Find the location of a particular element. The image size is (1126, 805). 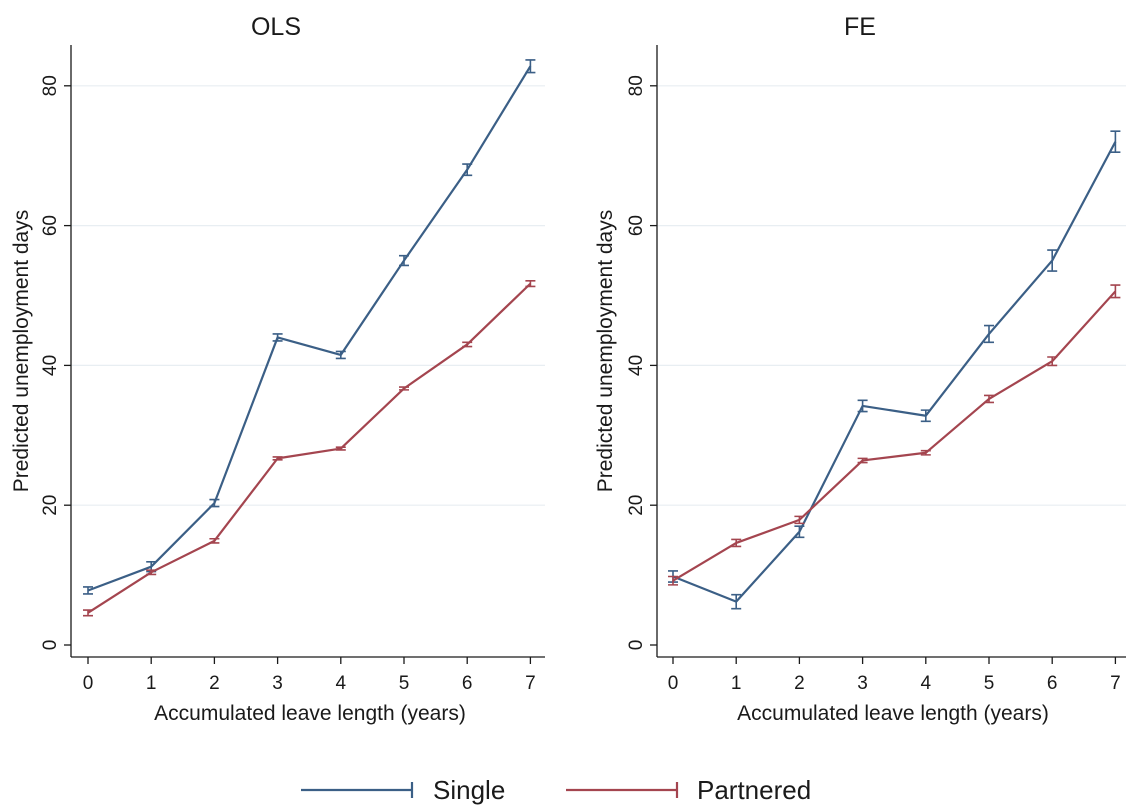

ols-y-tick-label: 20 is located at coordinates (50, 505).